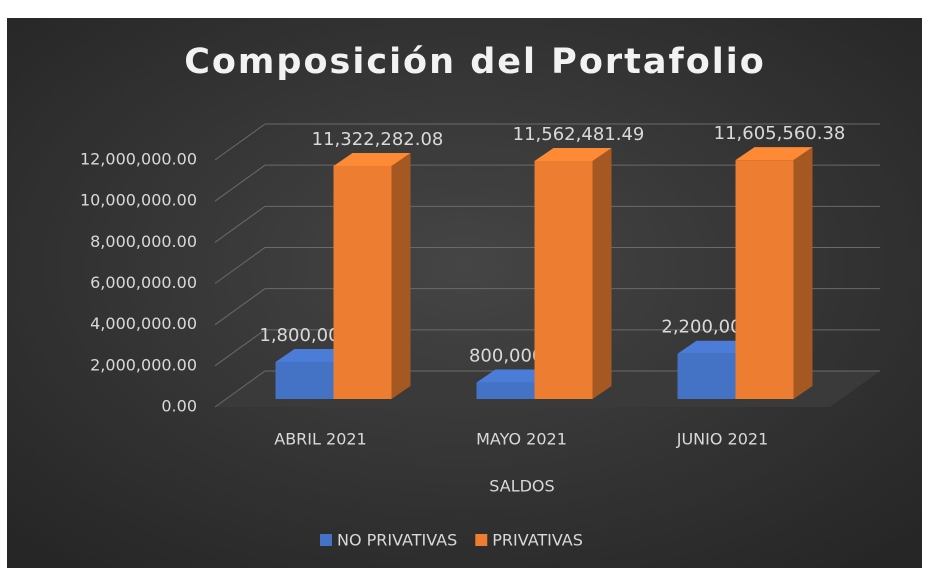  Describe the element at coordinates (143, 282) in the screenshot. I see `y-tick-label: 6,000,000.00` at that location.